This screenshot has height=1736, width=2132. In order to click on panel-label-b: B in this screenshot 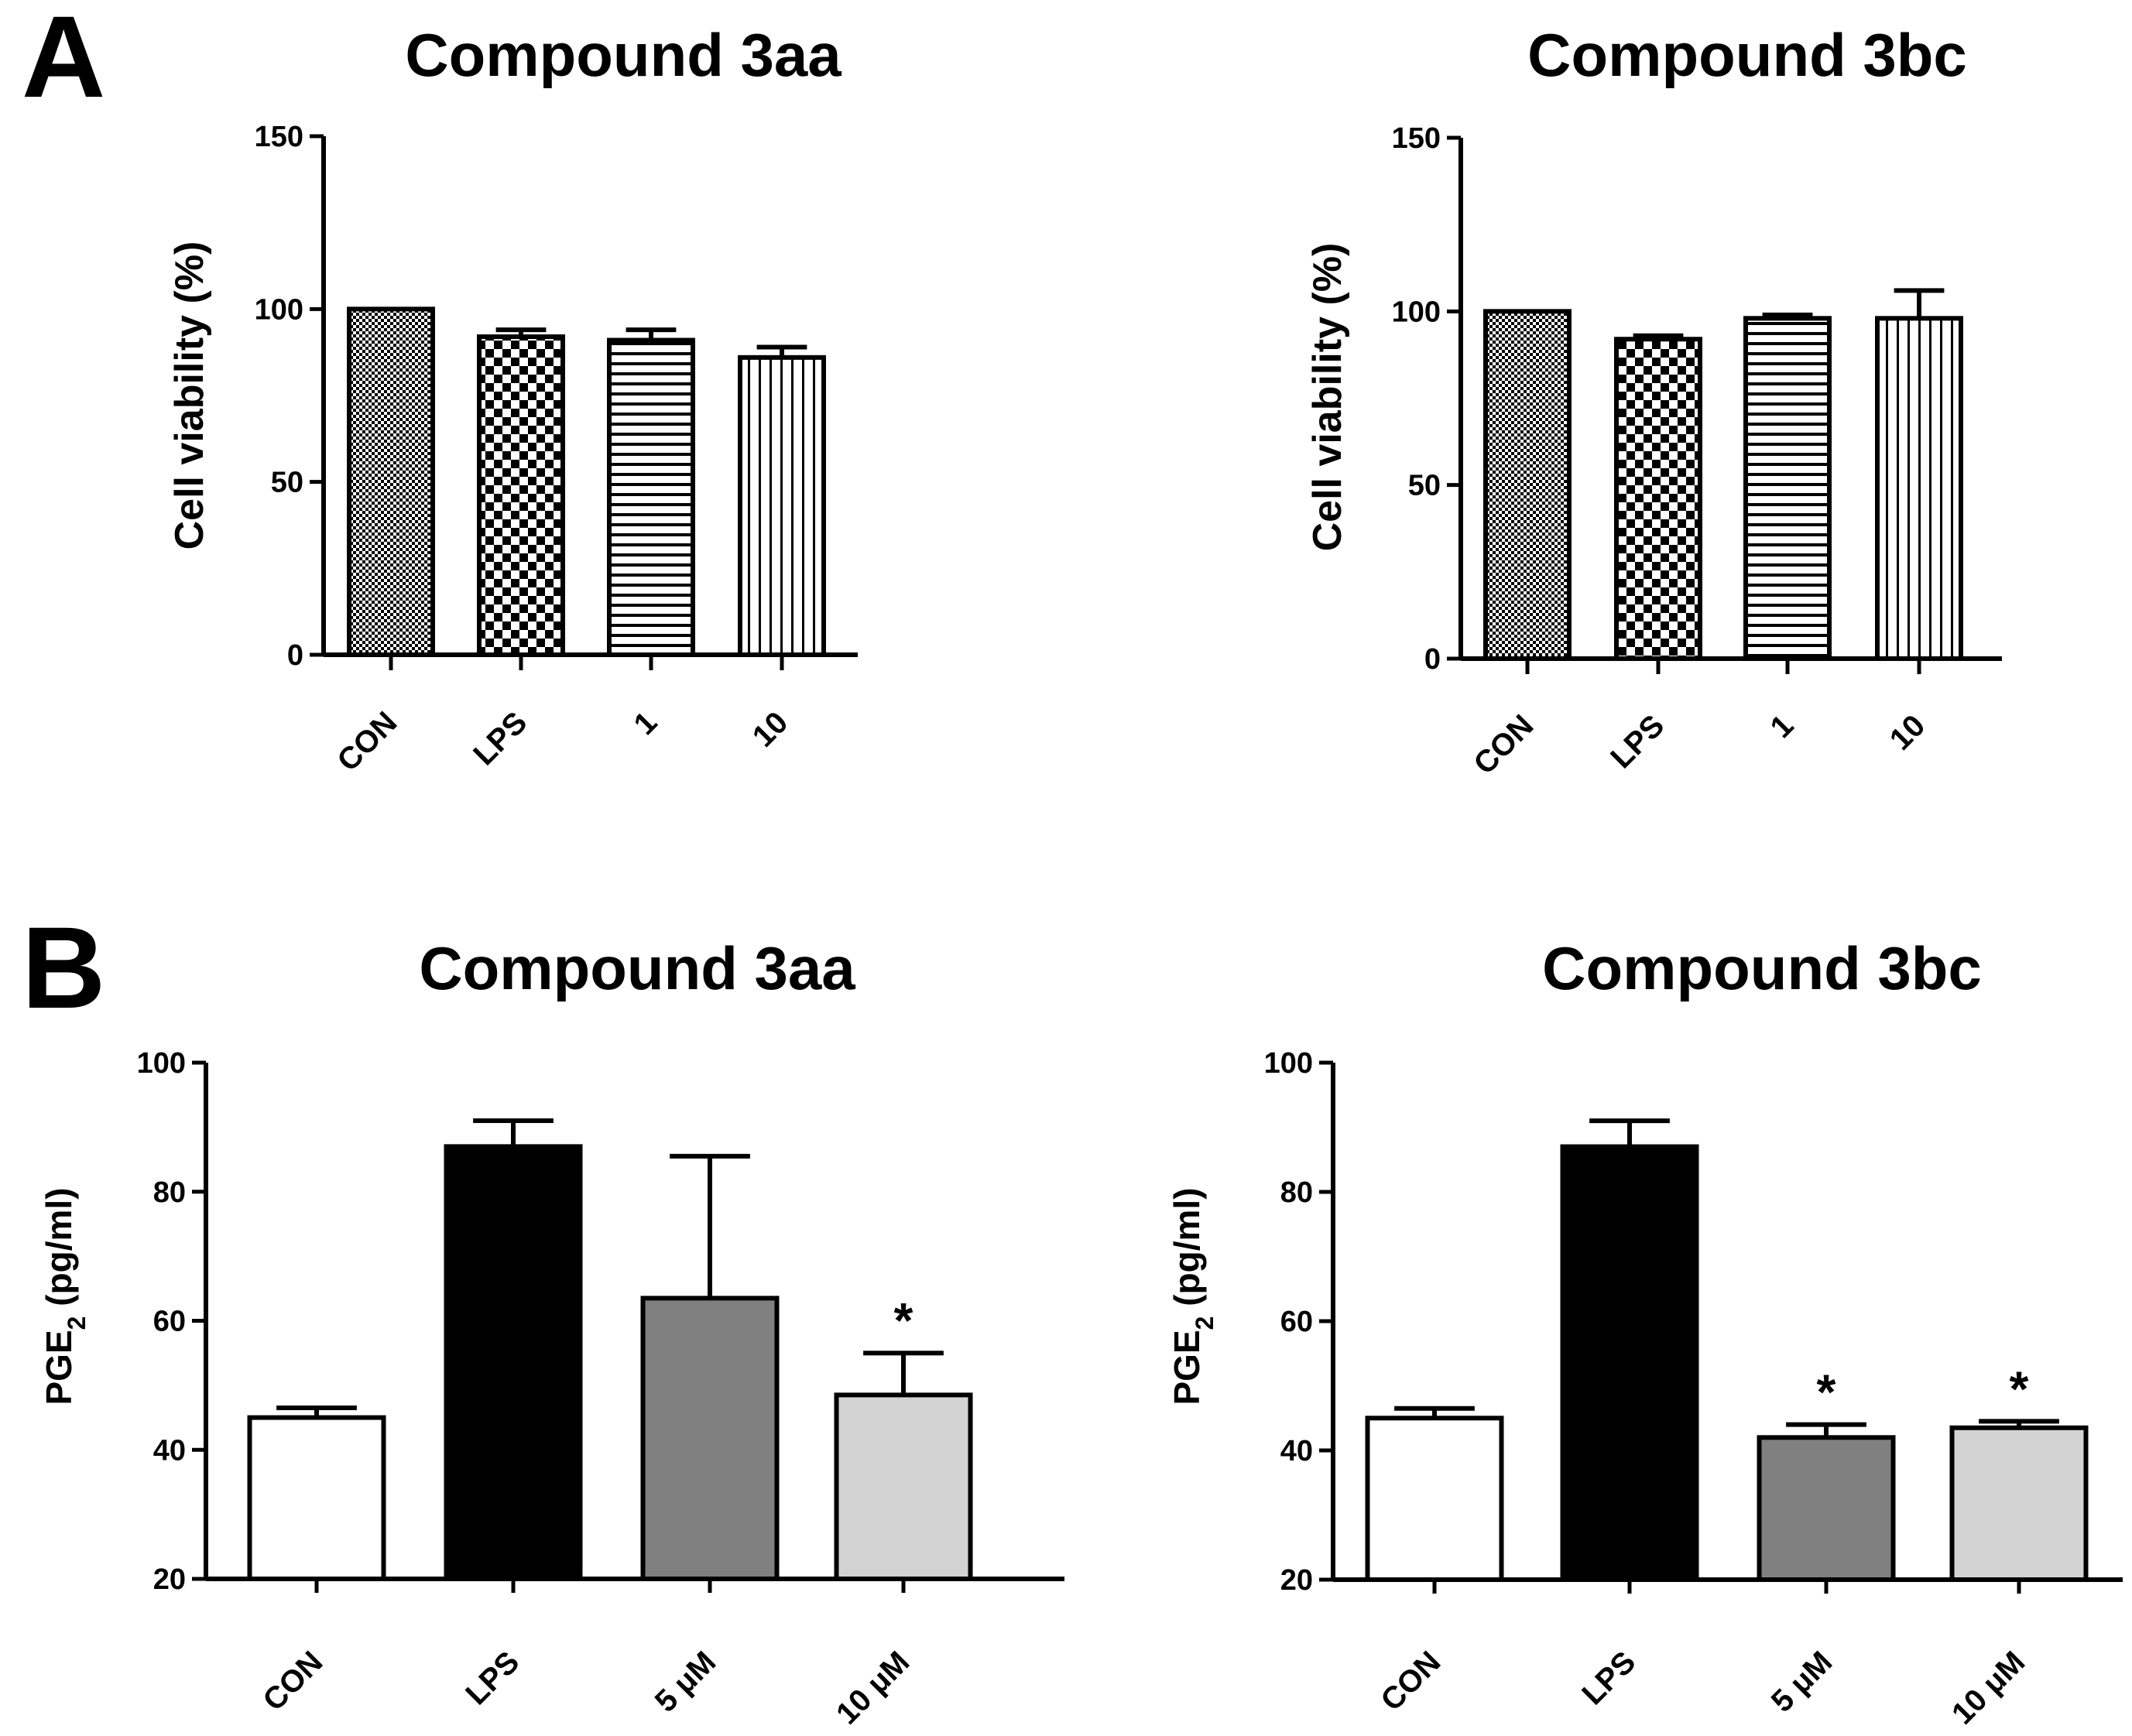, I will do `click(63, 967)`.